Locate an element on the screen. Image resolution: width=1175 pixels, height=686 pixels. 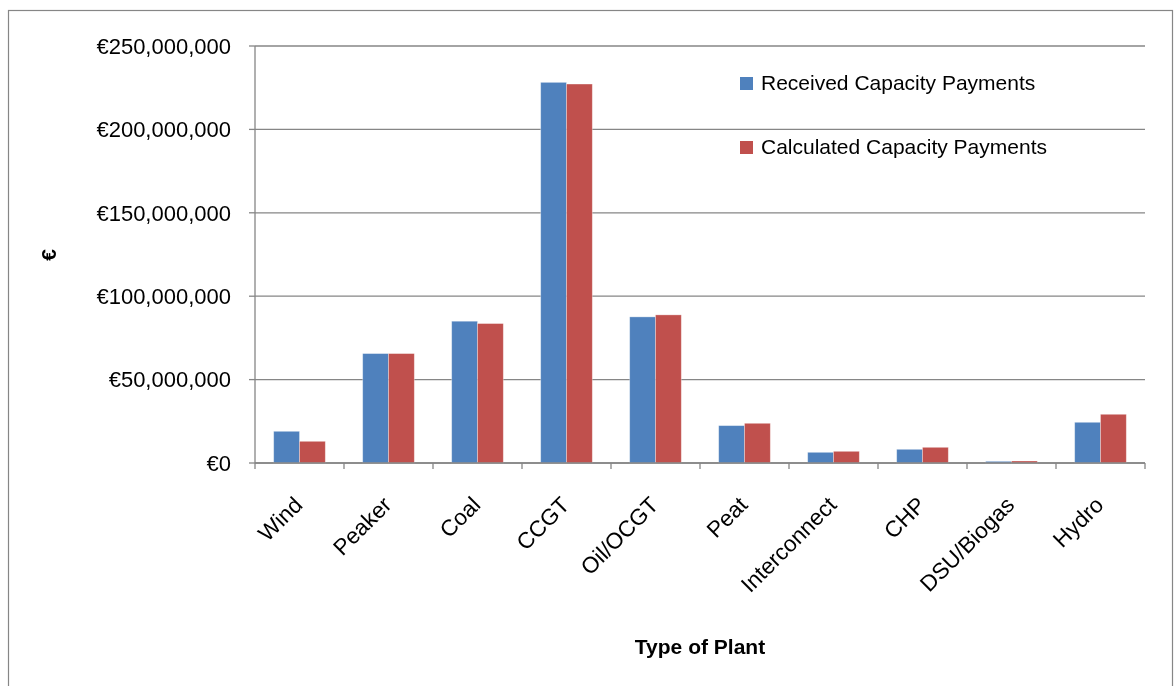
y-axis-title: € is located at coordinates (48, 254).